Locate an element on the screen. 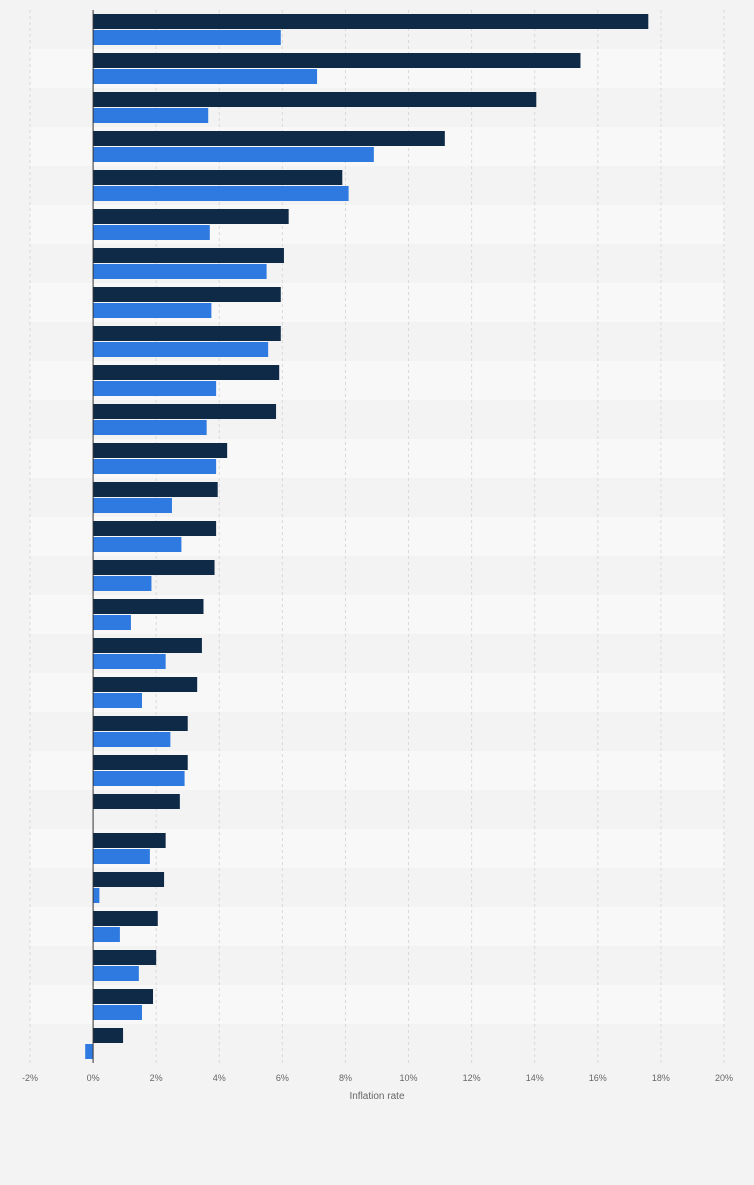  x-tick-label: 14% is located at coordinates (535, 1078).